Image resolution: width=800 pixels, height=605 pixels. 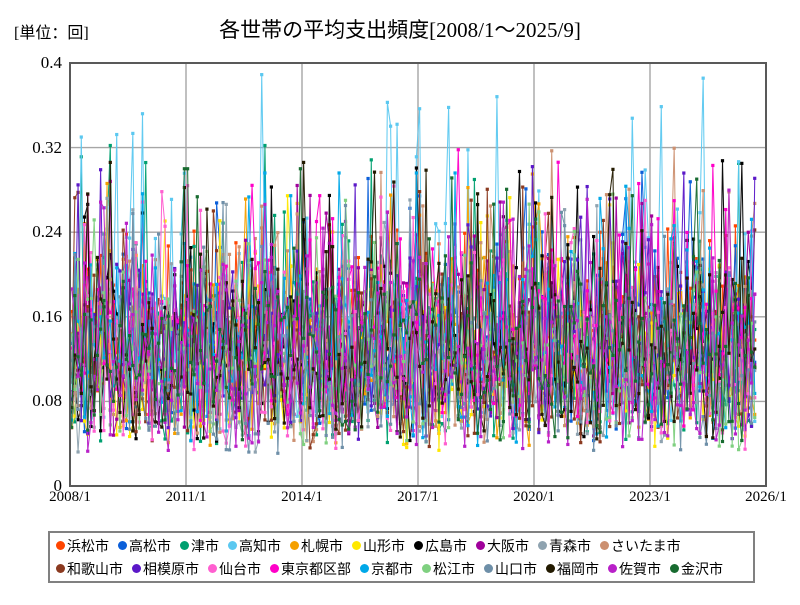 I want to click on legend-item: 広島市, so click(x=440, y=546).